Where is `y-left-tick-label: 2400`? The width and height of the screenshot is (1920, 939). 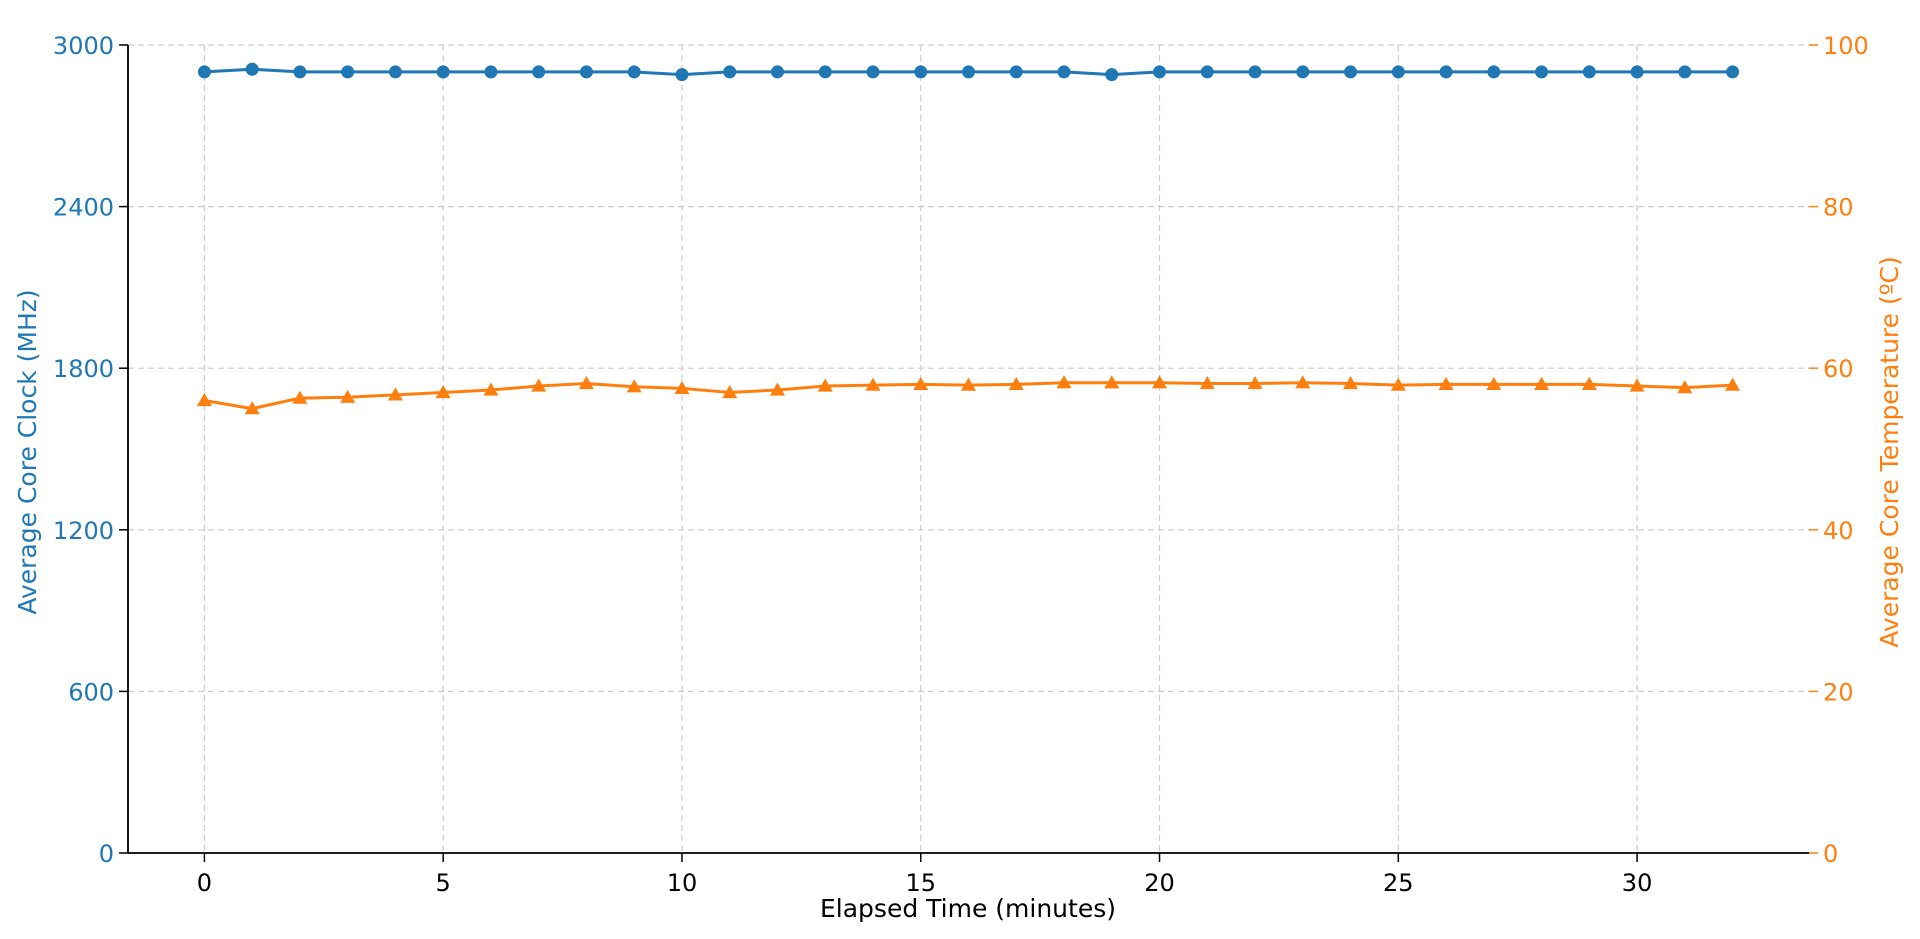 y-left-tick-label: 2400 is located at coordinates (83, 208).